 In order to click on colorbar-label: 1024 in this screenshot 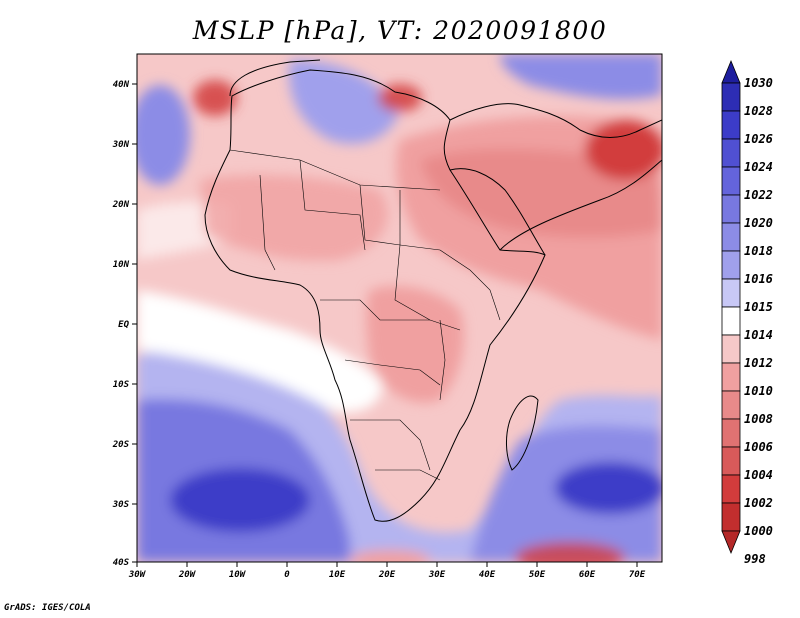, I will do `click(758, 167)`.